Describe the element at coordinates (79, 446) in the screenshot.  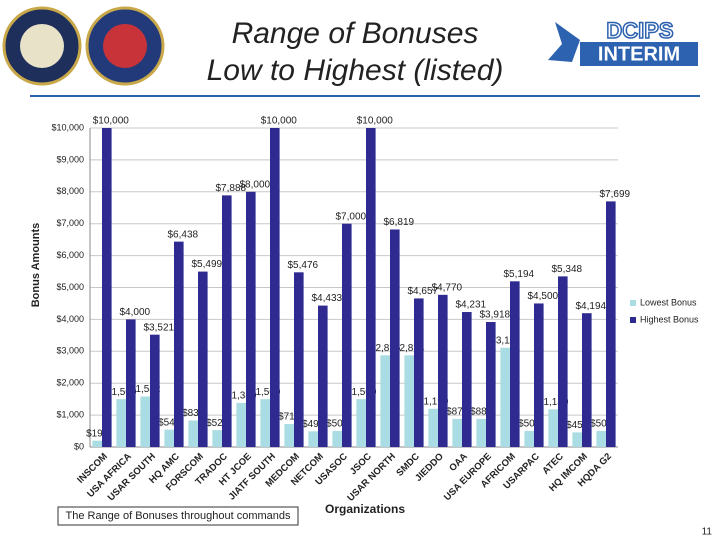
I see `y-tick-label: $0` at that location.